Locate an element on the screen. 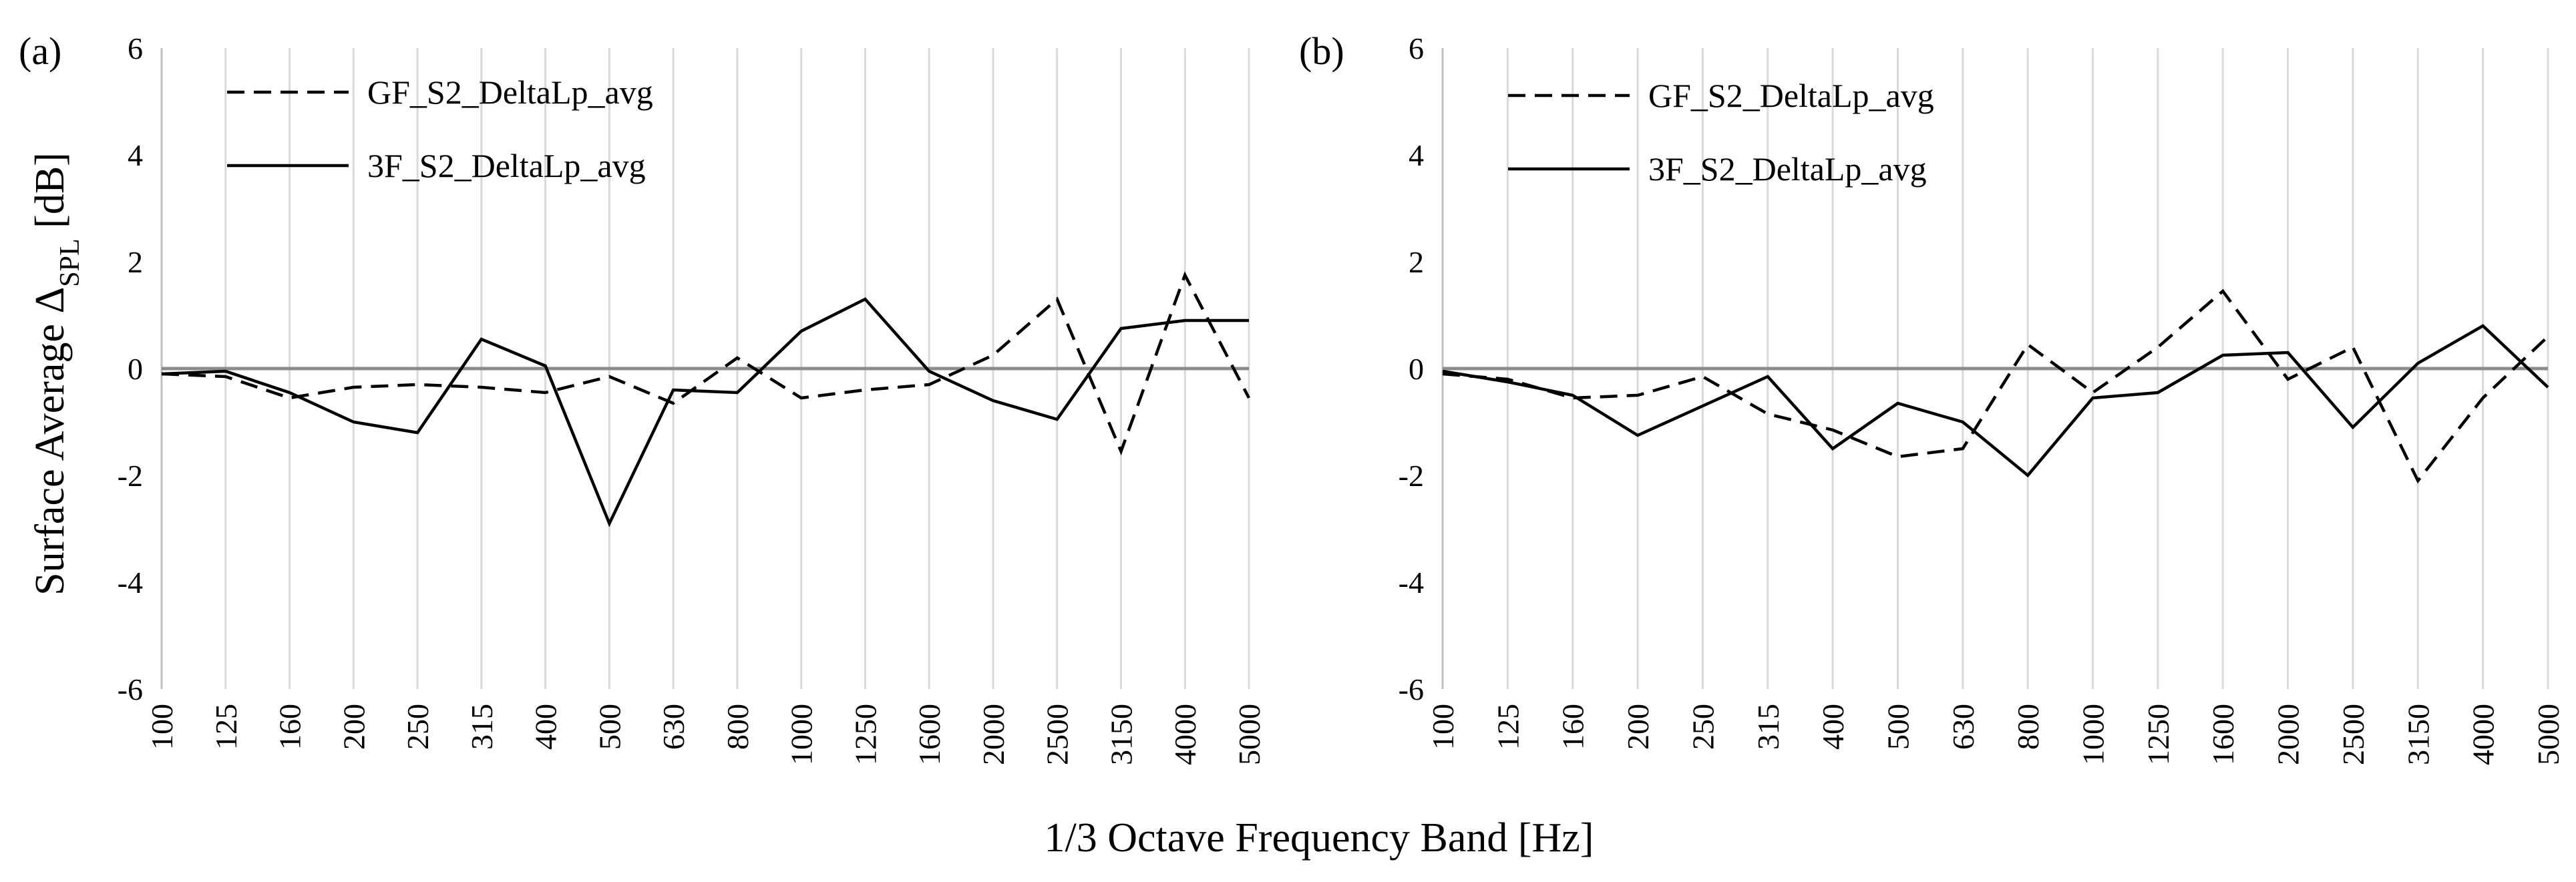  panel-b-label: (b) is located at coordinates (1321, 51).